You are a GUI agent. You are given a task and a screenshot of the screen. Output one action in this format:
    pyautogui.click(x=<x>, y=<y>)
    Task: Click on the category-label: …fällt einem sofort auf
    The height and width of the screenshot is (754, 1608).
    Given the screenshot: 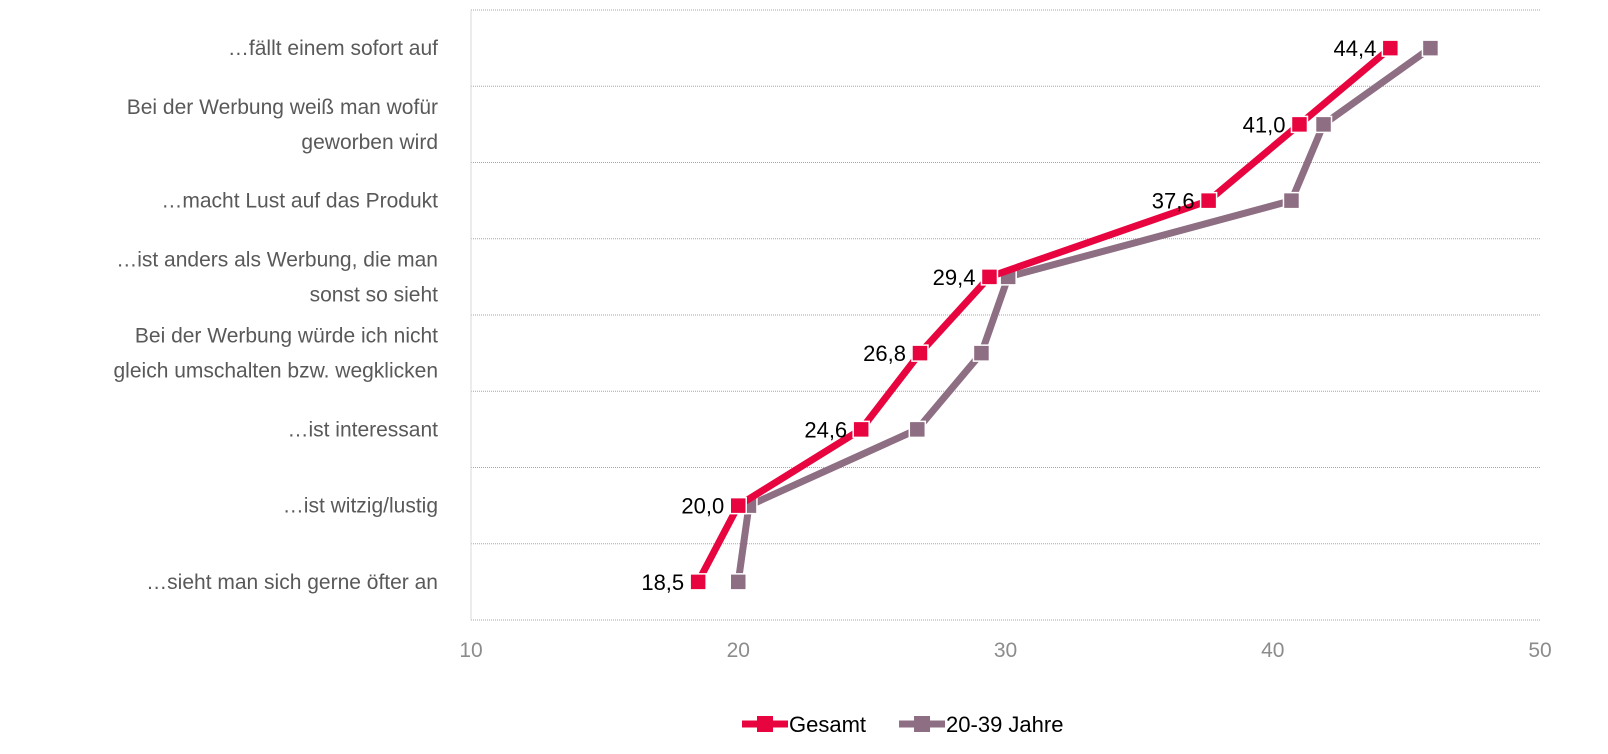 What is the action you would take?
    pyautogui.click(x=333, y=48)
    